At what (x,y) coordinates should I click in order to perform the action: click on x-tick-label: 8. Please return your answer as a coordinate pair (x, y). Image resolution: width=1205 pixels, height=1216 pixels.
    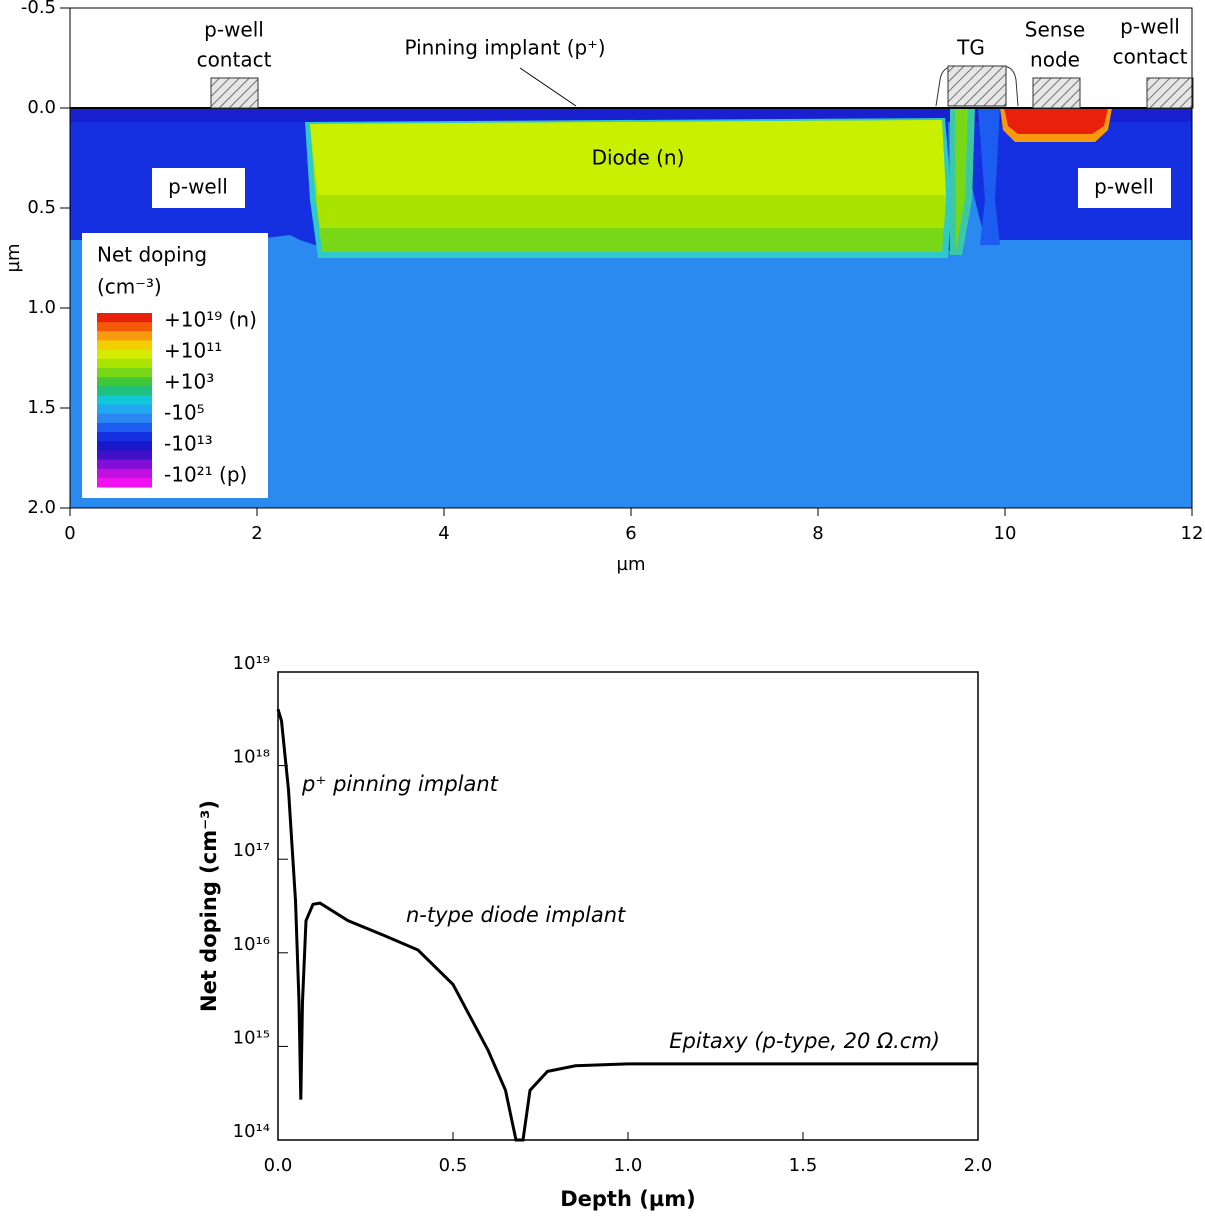
    Looking at the image, I should click on (817, 533).